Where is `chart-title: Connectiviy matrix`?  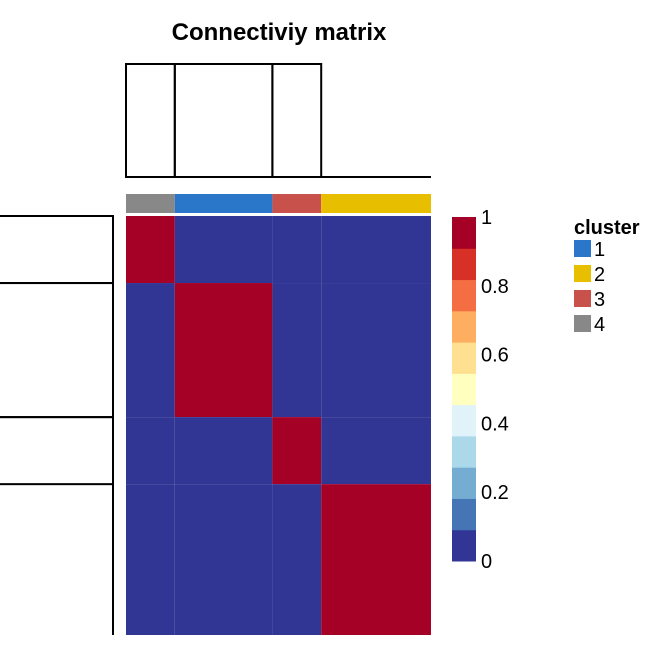 chart-title: Connectiviy matrix is located at coordinates (279, 32).